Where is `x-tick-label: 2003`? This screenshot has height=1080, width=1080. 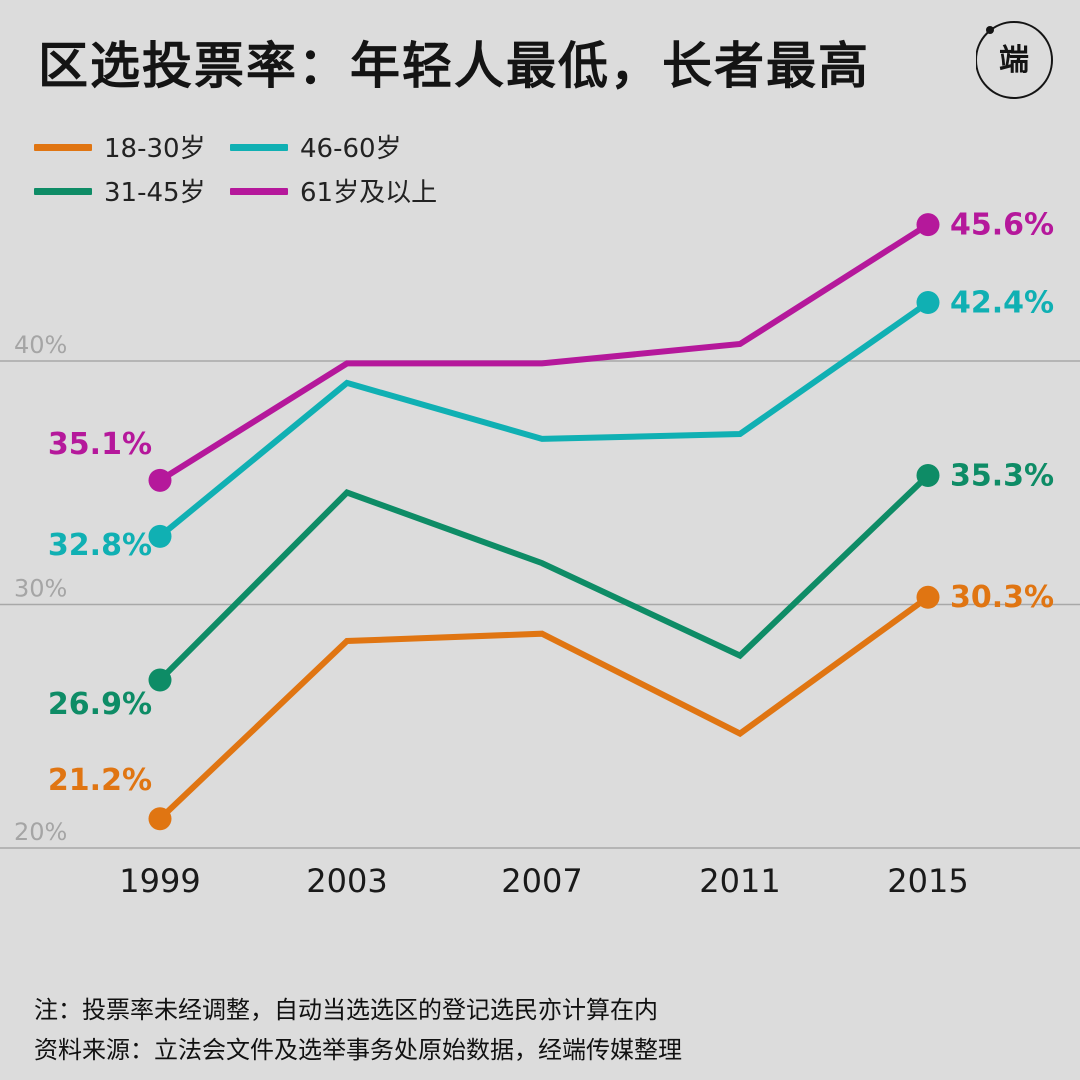
x-tick-label: 2003 is located at coordinates (346, 881).